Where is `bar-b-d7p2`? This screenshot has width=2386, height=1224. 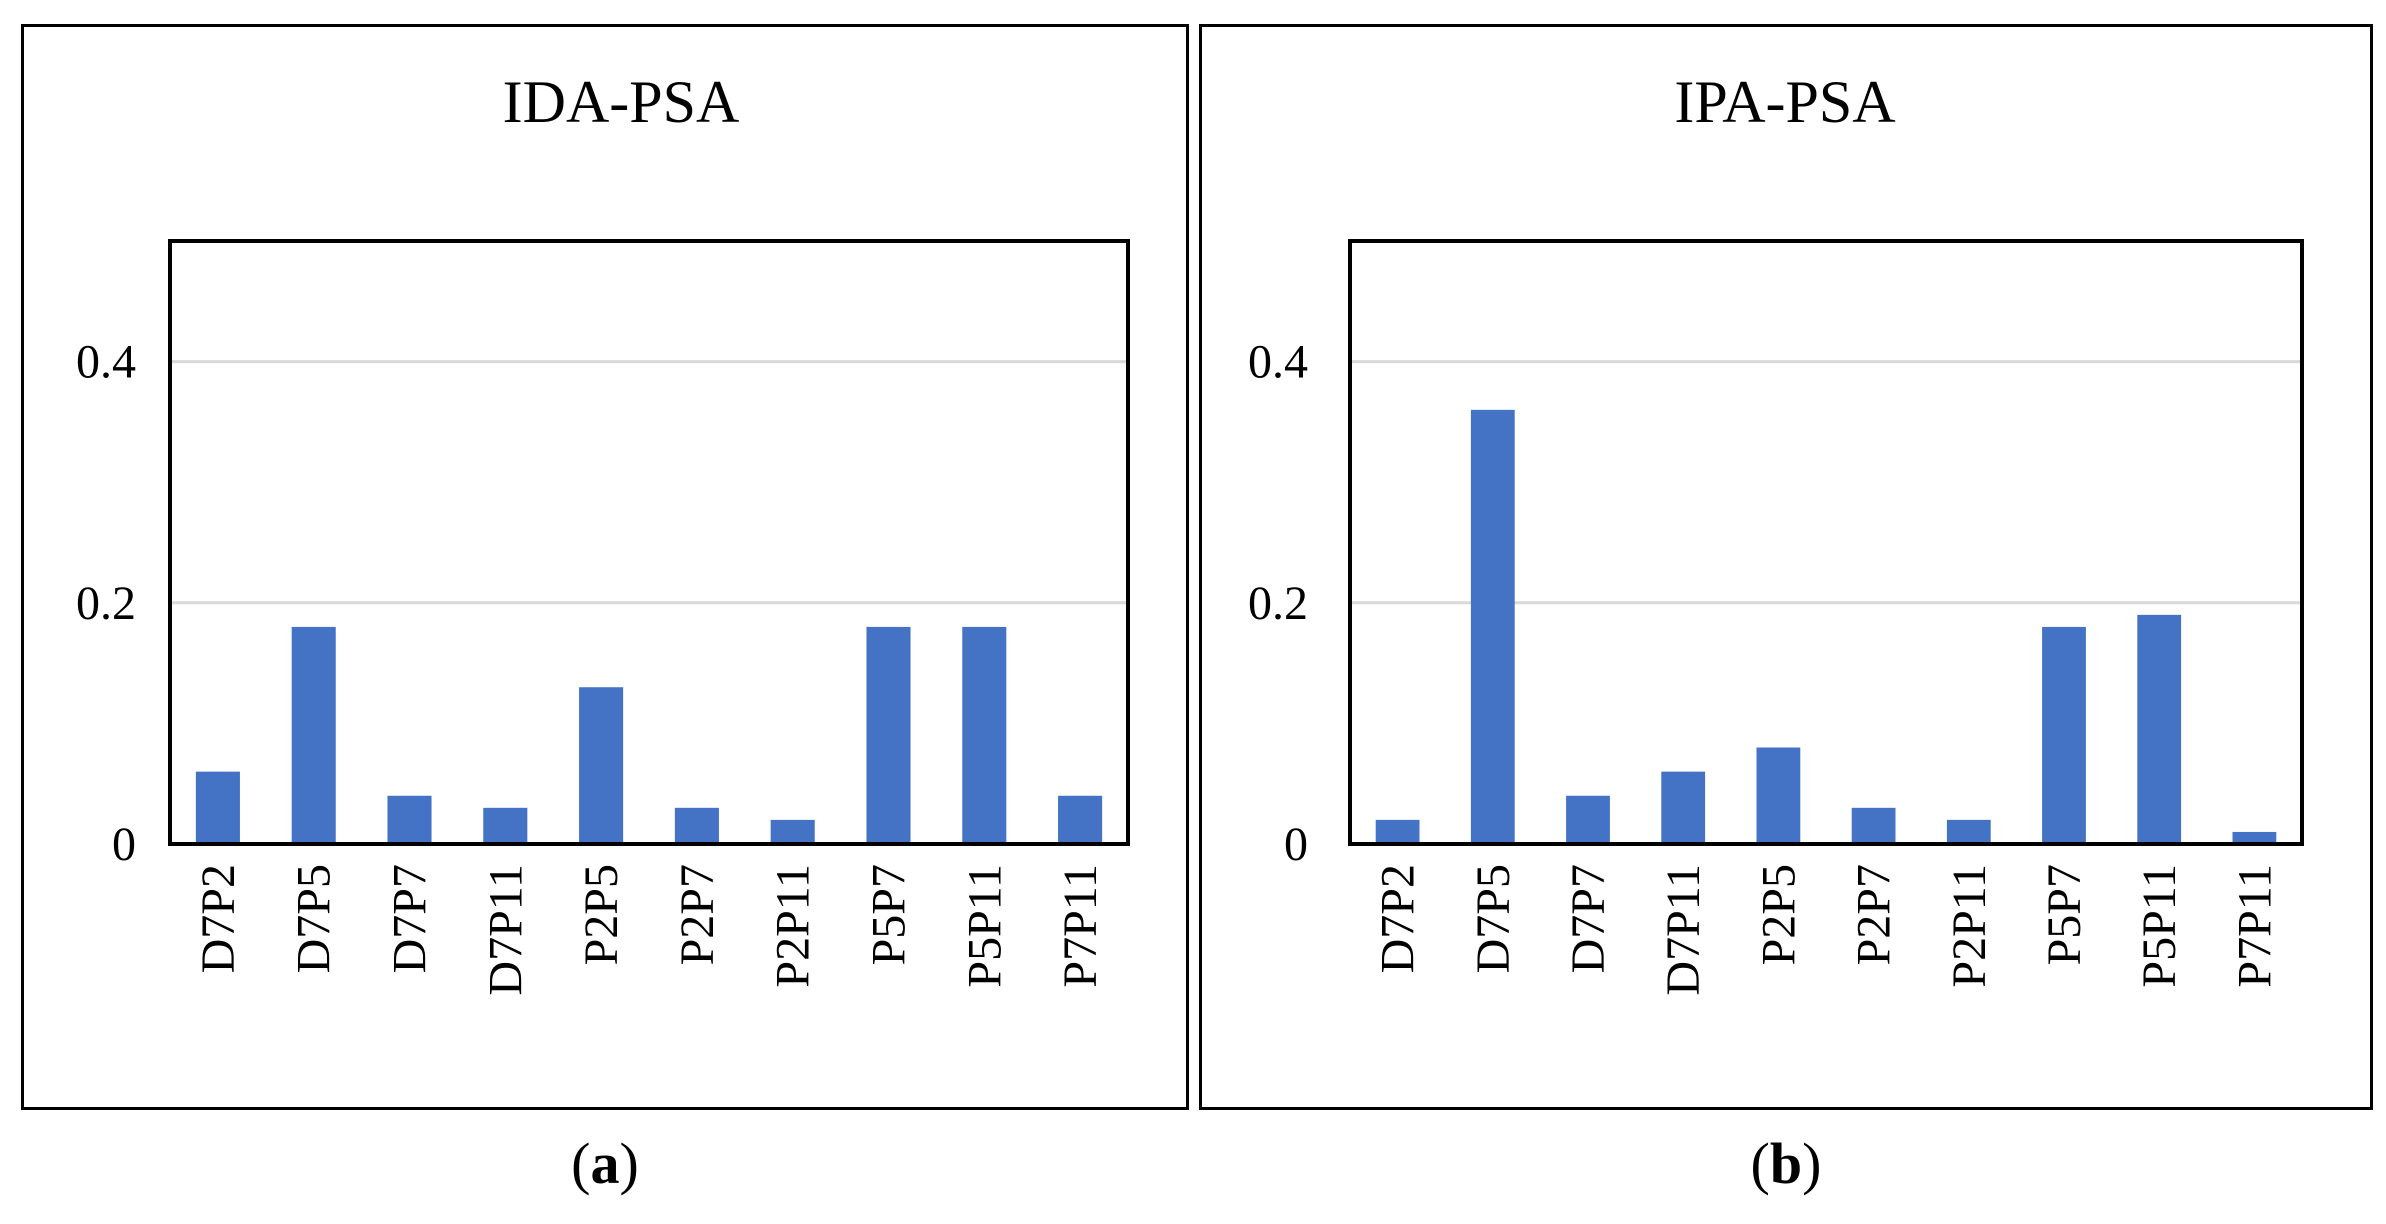
bar-b-d7p2 is located at coordinates (1397, 831).